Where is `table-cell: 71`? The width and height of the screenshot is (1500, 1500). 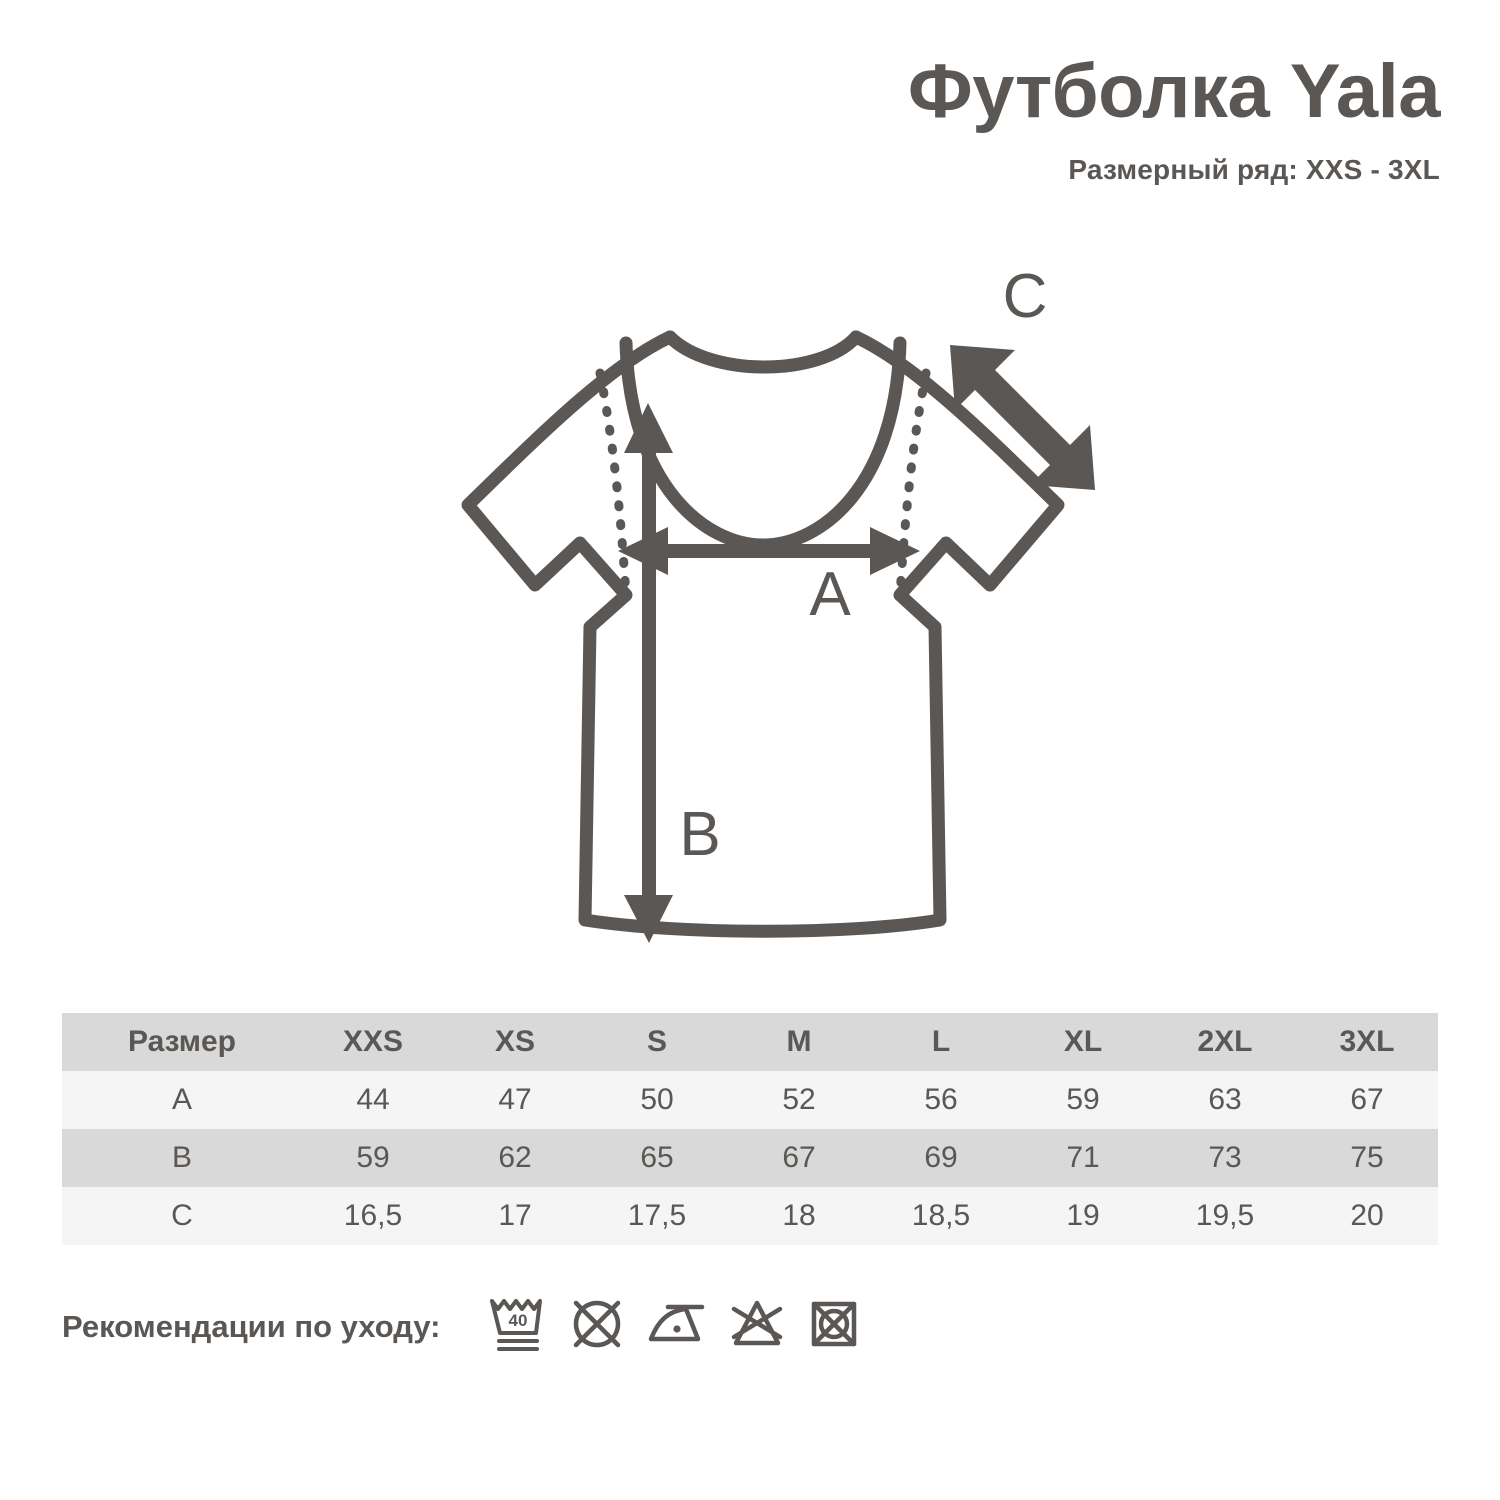 table-cell: 71 is located at coordinates (1083, 1157).